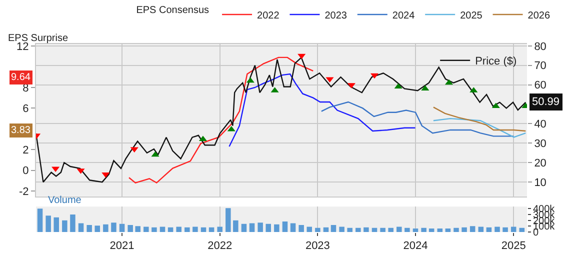  What do you see at coordinates (496, 62) in the screenshot?
I see `legend-label: Price ($)` at bounding box center [496, 62].